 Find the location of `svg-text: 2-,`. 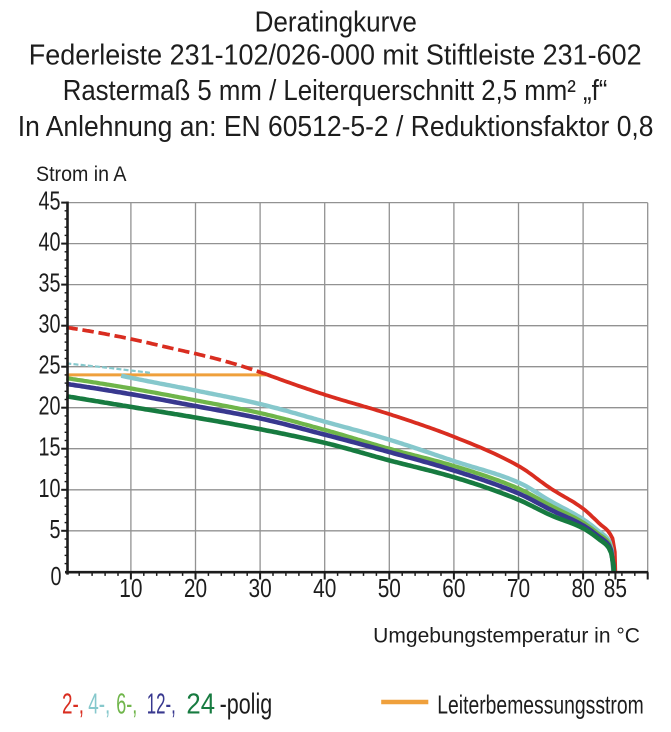

svg-text: 2-, is located at coordinates (73, 705).